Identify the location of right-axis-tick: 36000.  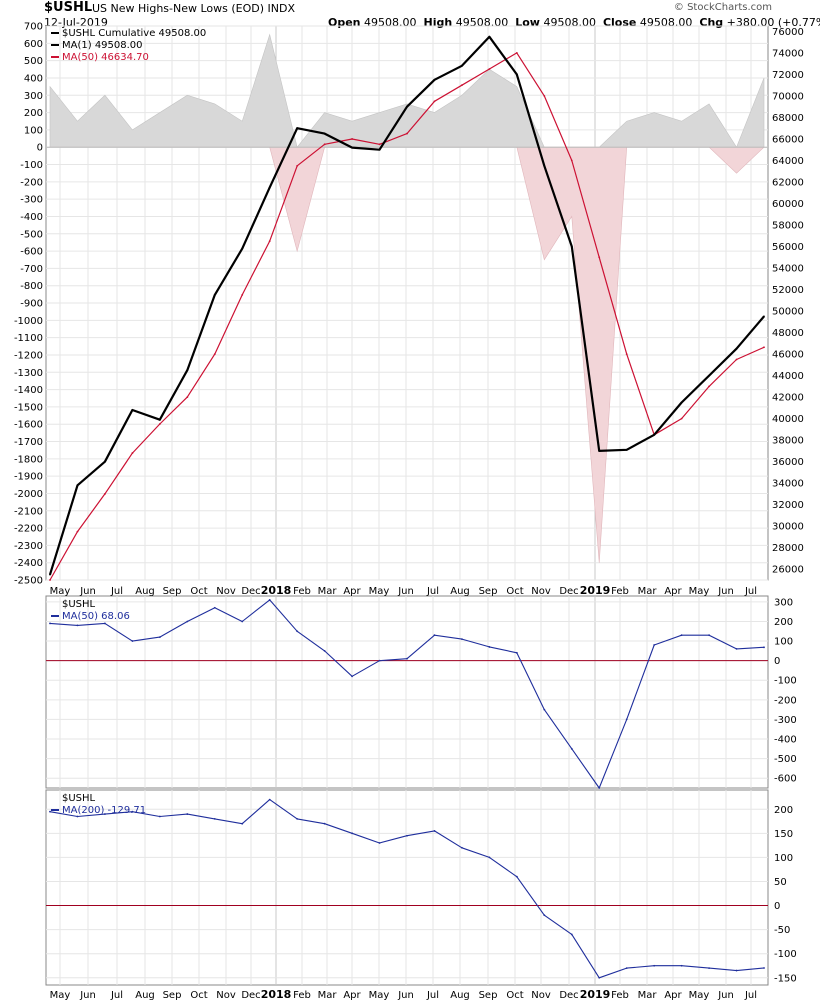
(788, 462).